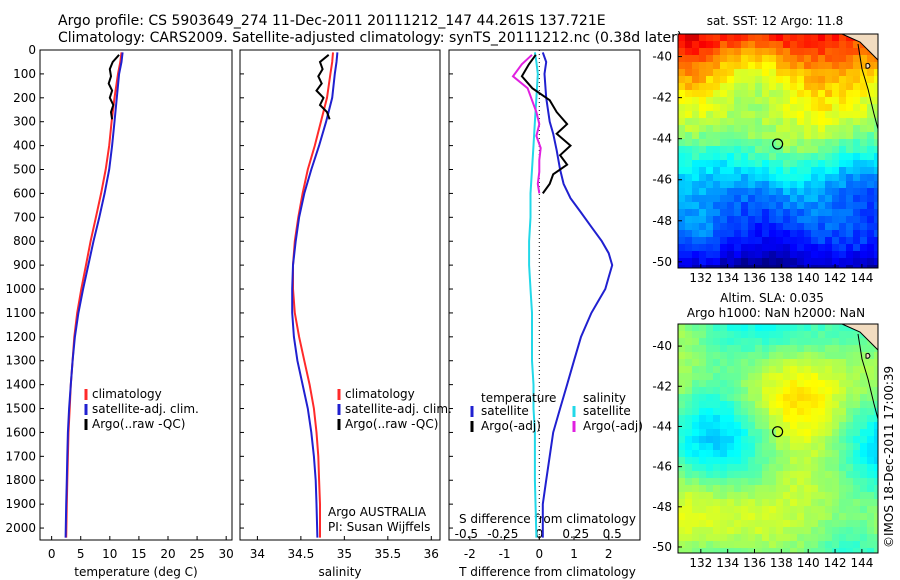 The image size is (900, 580). Describe the element at coordinates (607, 411) in the screenshot. I see `legend-label: satellite` at that location.